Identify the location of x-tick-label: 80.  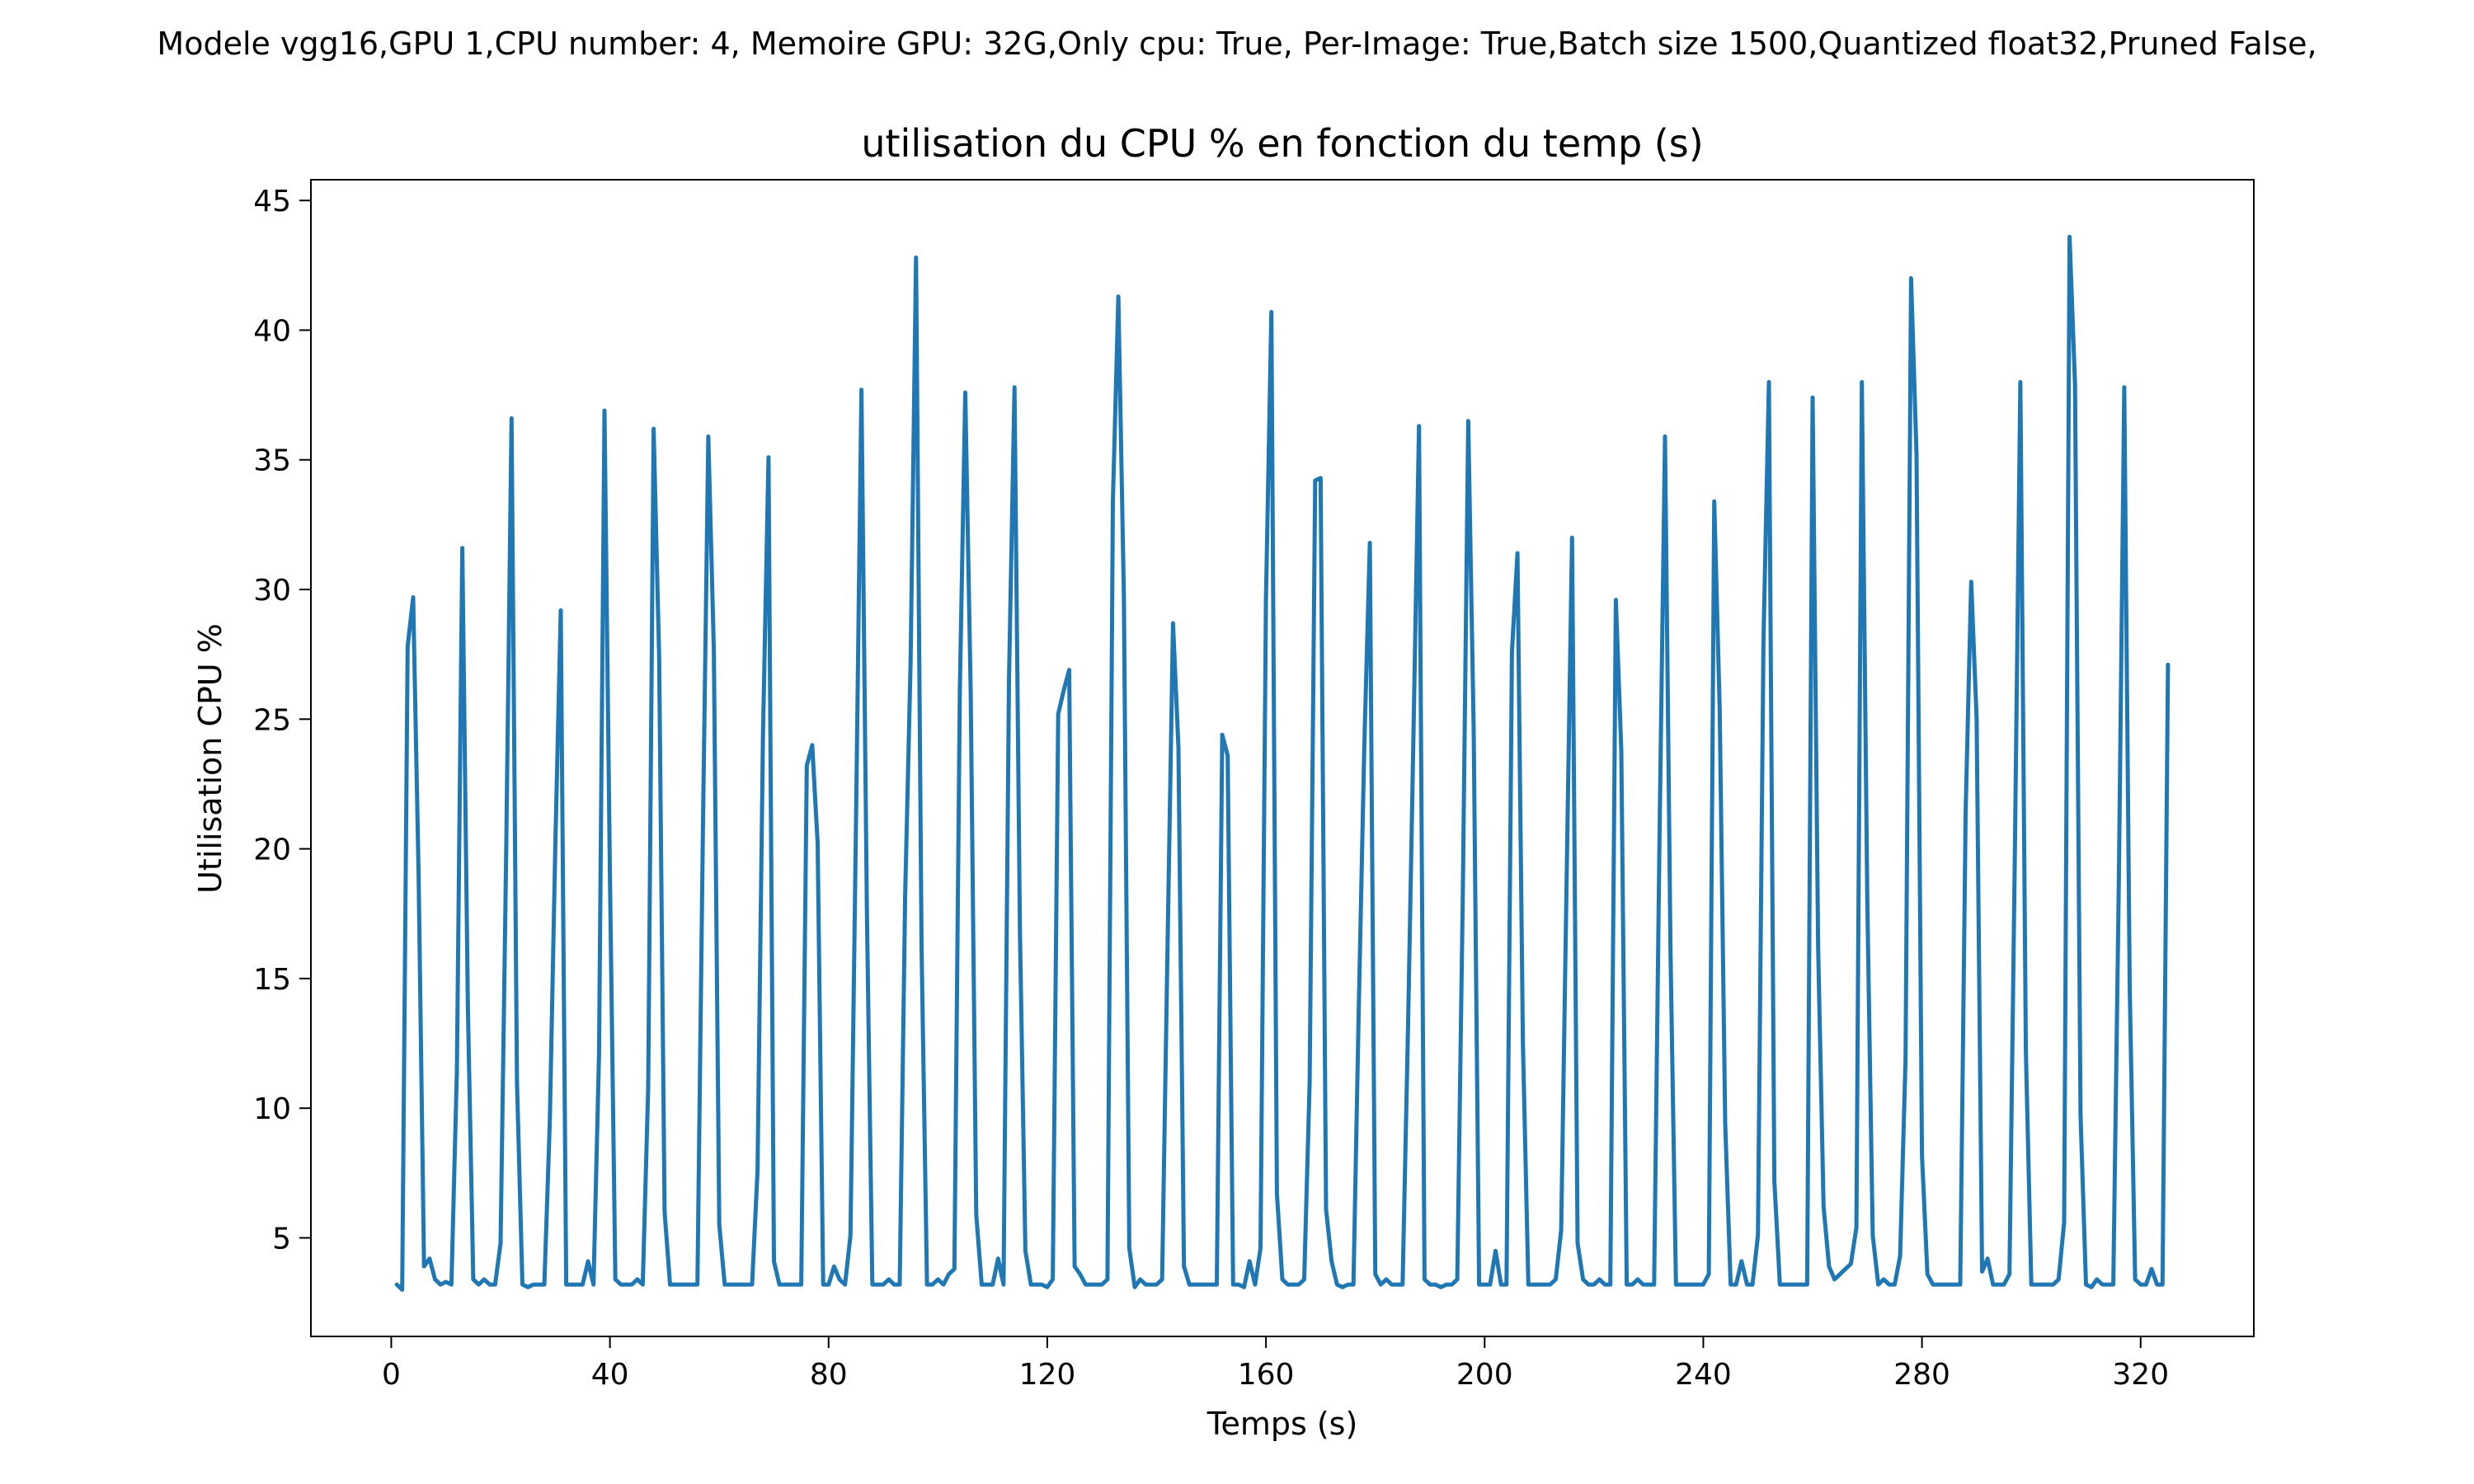
(829, 1375).